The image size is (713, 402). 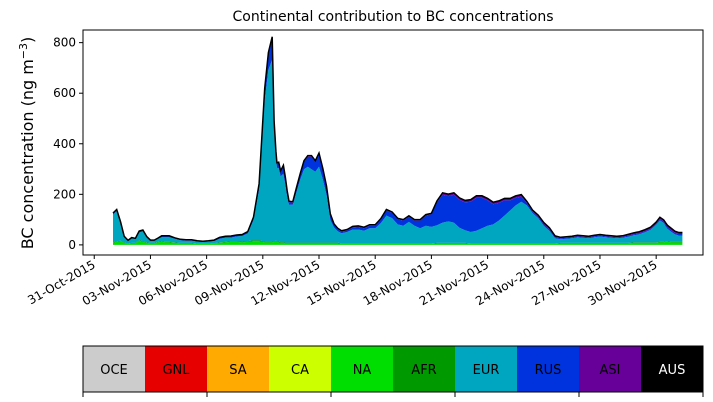 I want to click on legend-swatch-oce, so click(x=114, y=369).